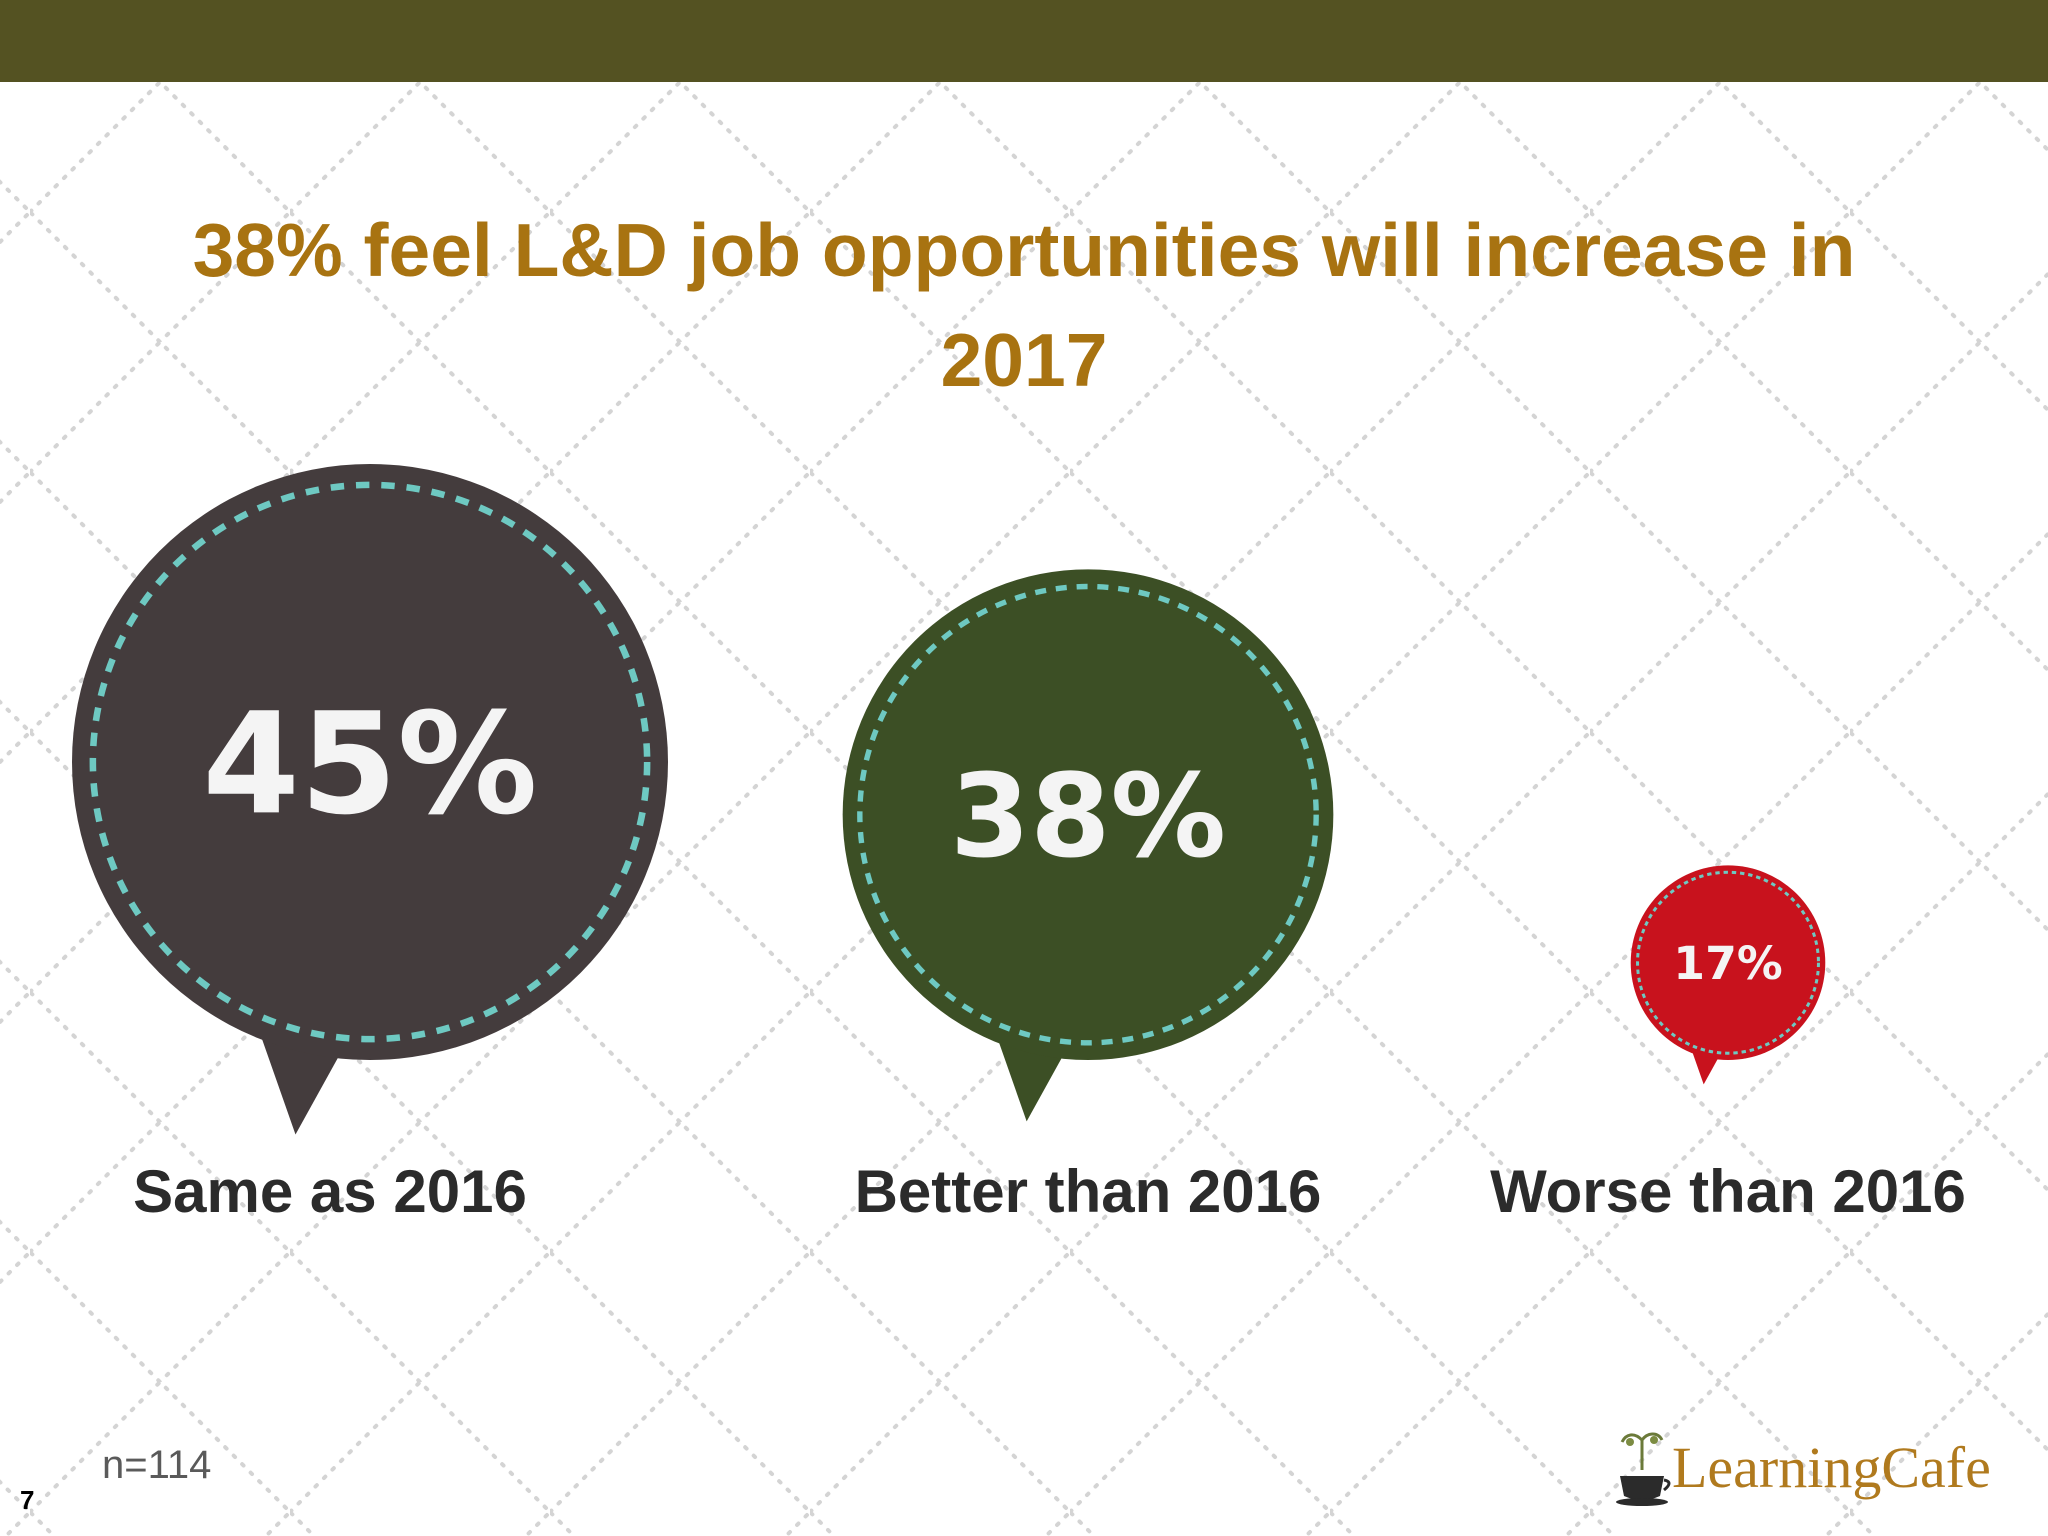 The width and height of the screenshot is (2048, 1536). I want to click on category-label: Worse than 2016, so click(1728, 1191).